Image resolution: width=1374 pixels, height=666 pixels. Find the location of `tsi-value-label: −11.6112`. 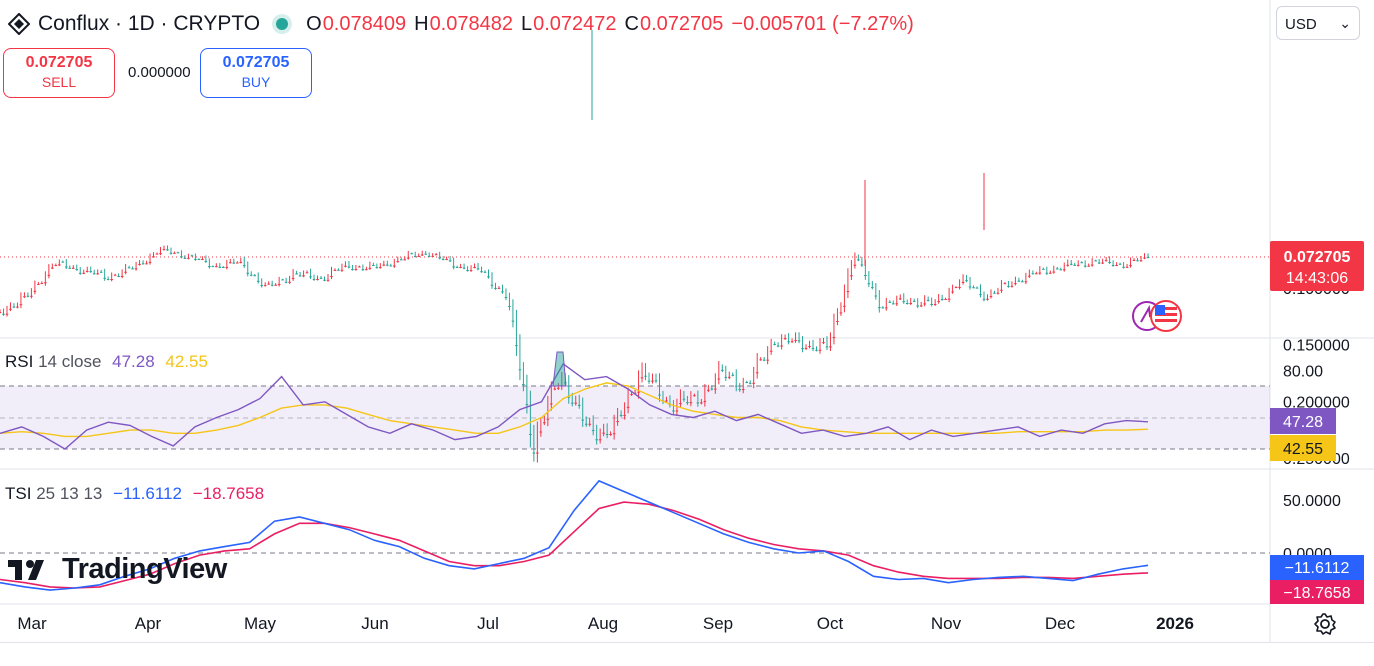

tsi-value-label: −11.6112 is located at coordinates (1317, 568).